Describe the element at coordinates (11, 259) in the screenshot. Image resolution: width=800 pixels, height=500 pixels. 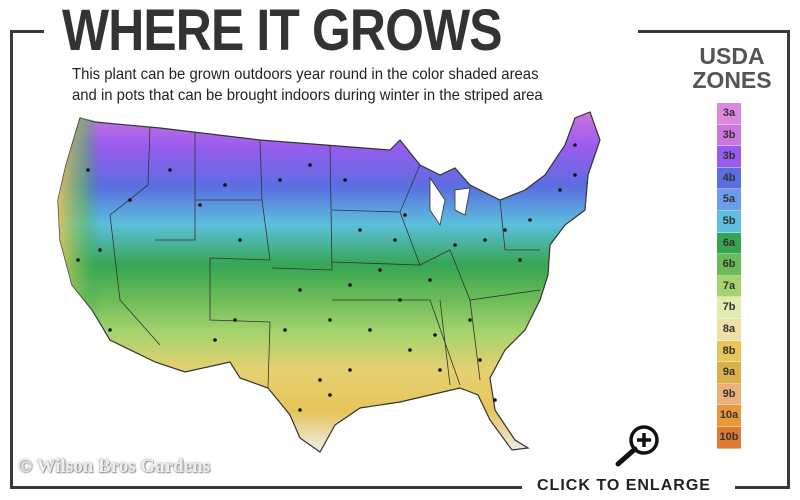
I see `frame-left` at that location.